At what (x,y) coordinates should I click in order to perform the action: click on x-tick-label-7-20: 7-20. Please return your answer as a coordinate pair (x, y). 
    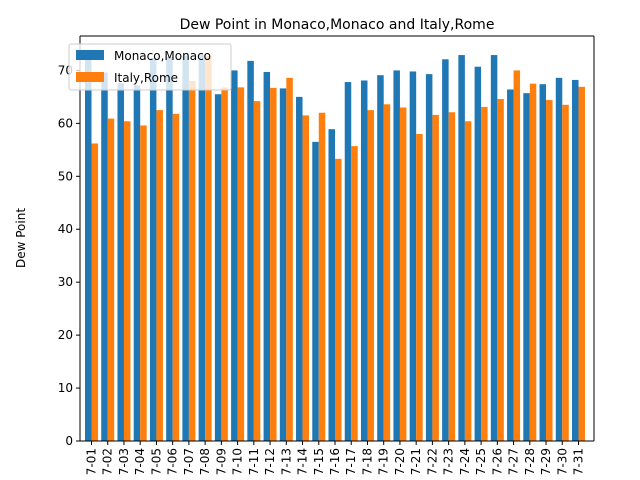
    Looking at the image, I should click on (400, 461).